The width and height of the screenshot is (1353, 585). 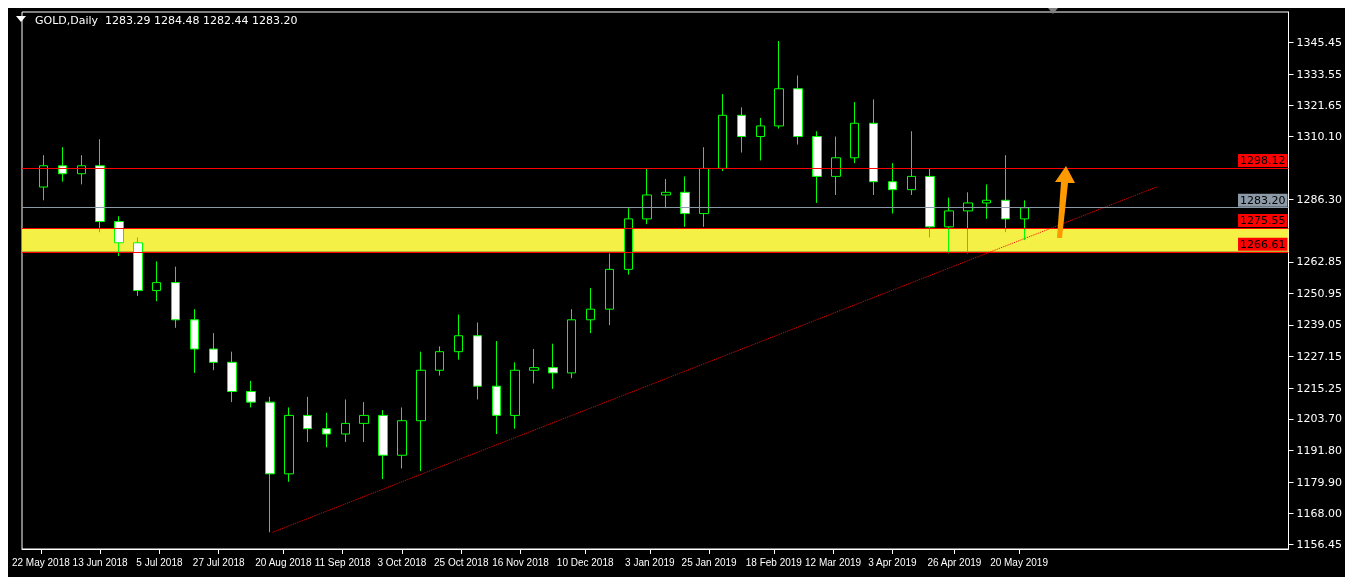 I want to click on y-tick-label: 1333.55, so click(x=1319, y=74).